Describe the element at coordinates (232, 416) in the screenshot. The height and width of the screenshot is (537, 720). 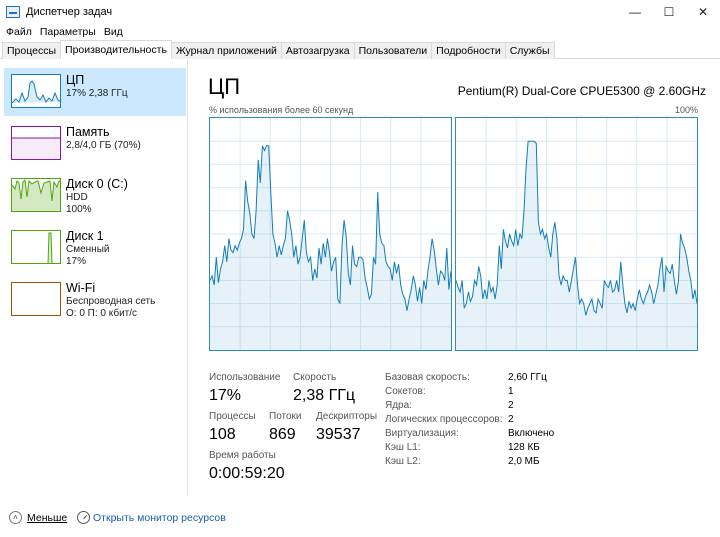
I see `processes-label: Процессы` at that location.